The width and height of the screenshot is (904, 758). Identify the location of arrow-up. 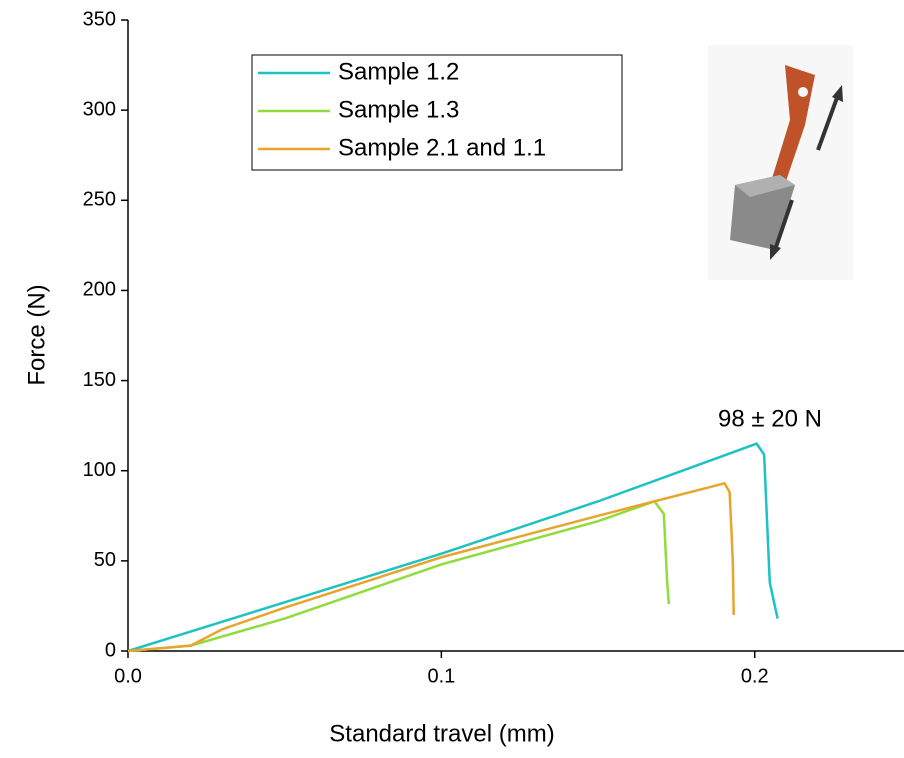
(828, 122).